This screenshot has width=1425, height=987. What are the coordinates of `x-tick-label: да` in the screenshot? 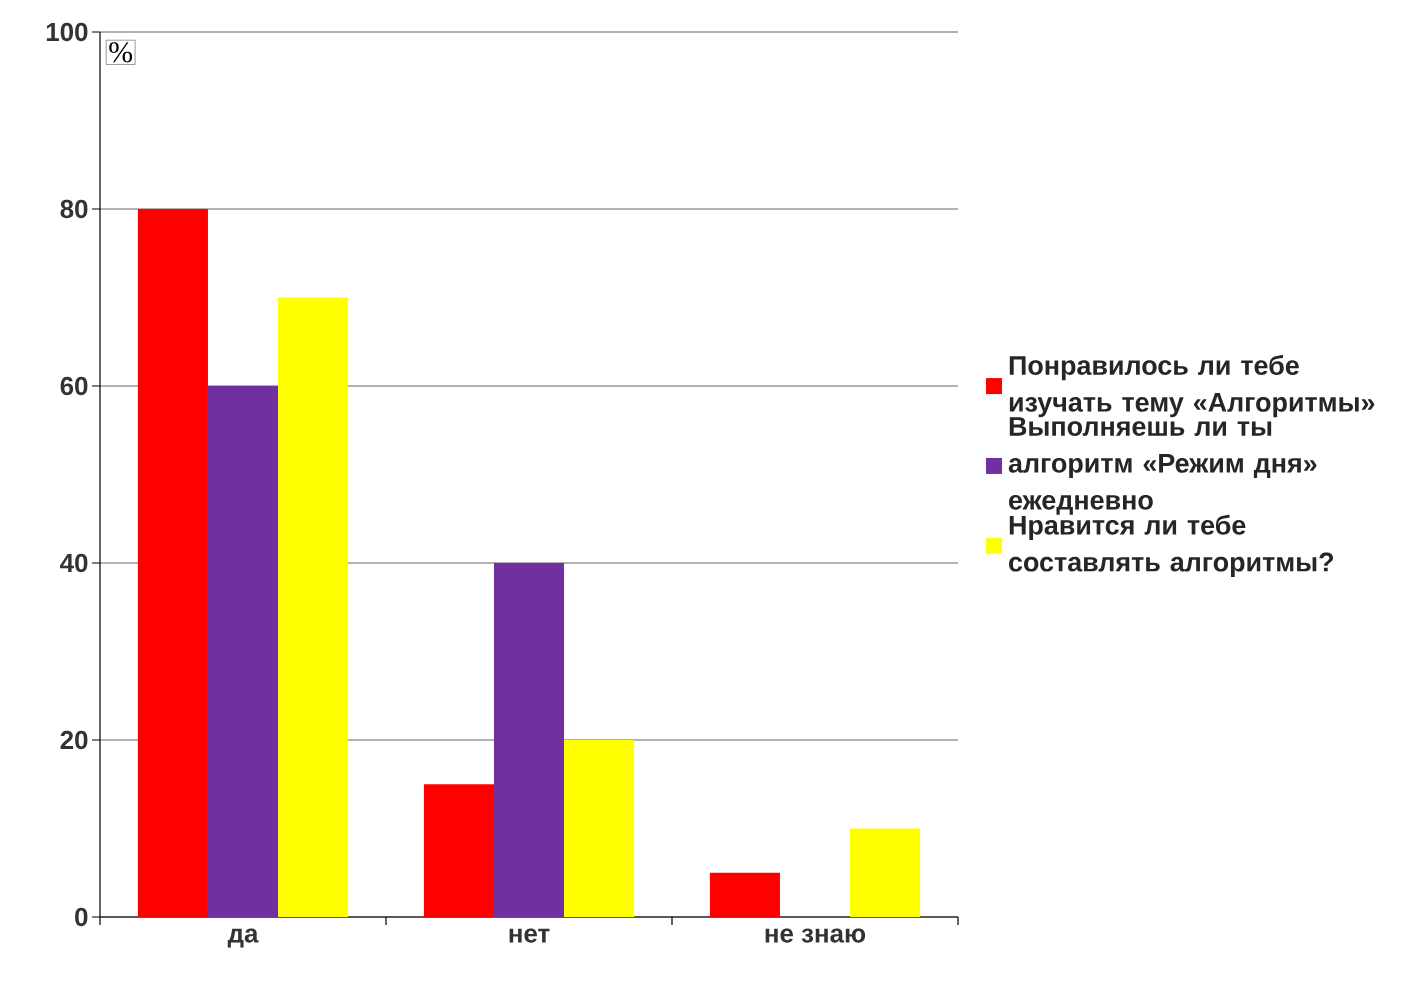 It's located at (243, 938).